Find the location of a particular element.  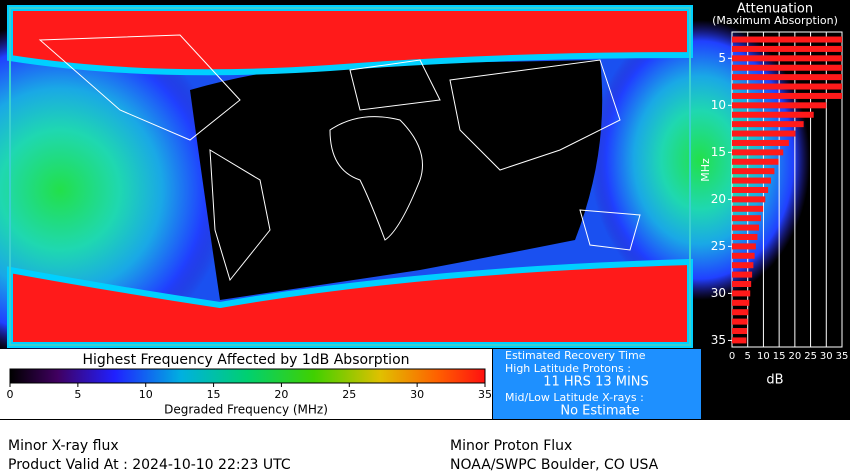

attenuation-subtitle: (Maximum Absorption) is located at coordinates (775, 20).